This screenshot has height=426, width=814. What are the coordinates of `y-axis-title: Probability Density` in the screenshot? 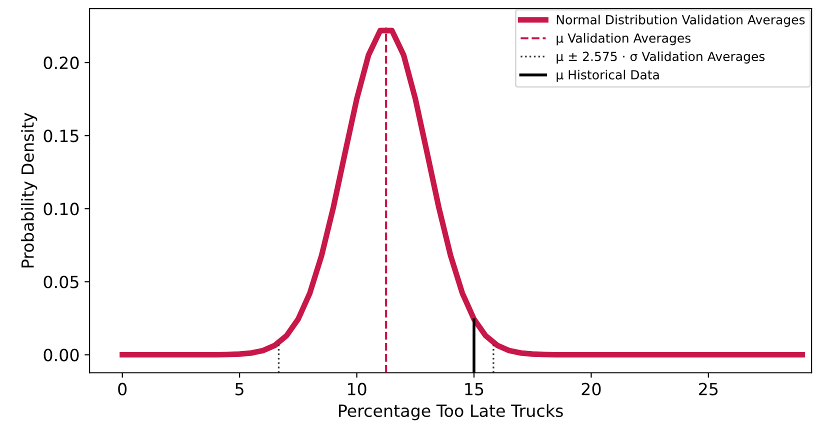 It's located at (29, 190).